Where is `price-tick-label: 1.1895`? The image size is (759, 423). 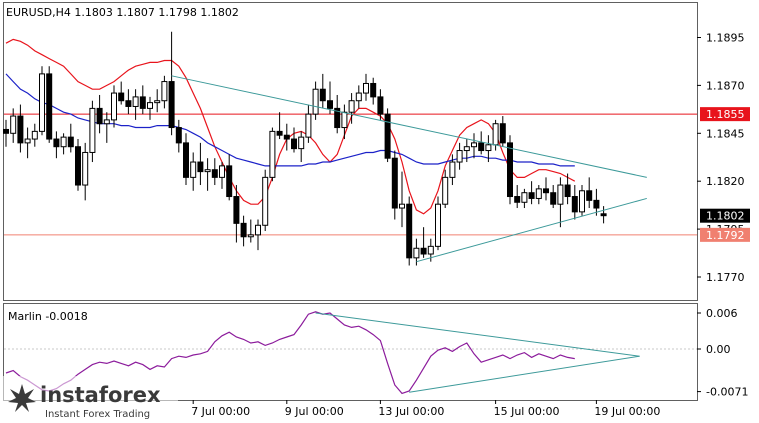
price-tick-label: 1.1895 is located at coordinates (725, 37).